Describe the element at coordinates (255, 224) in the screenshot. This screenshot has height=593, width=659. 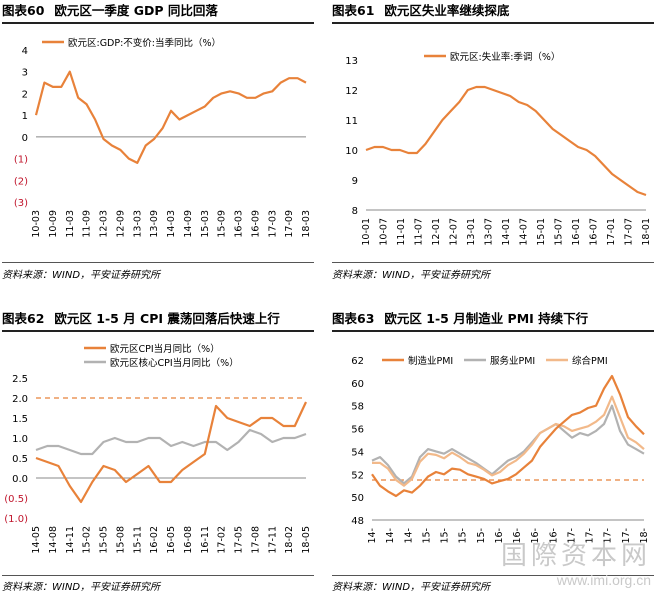
I see `x-tick-label: 16-09` at that location.